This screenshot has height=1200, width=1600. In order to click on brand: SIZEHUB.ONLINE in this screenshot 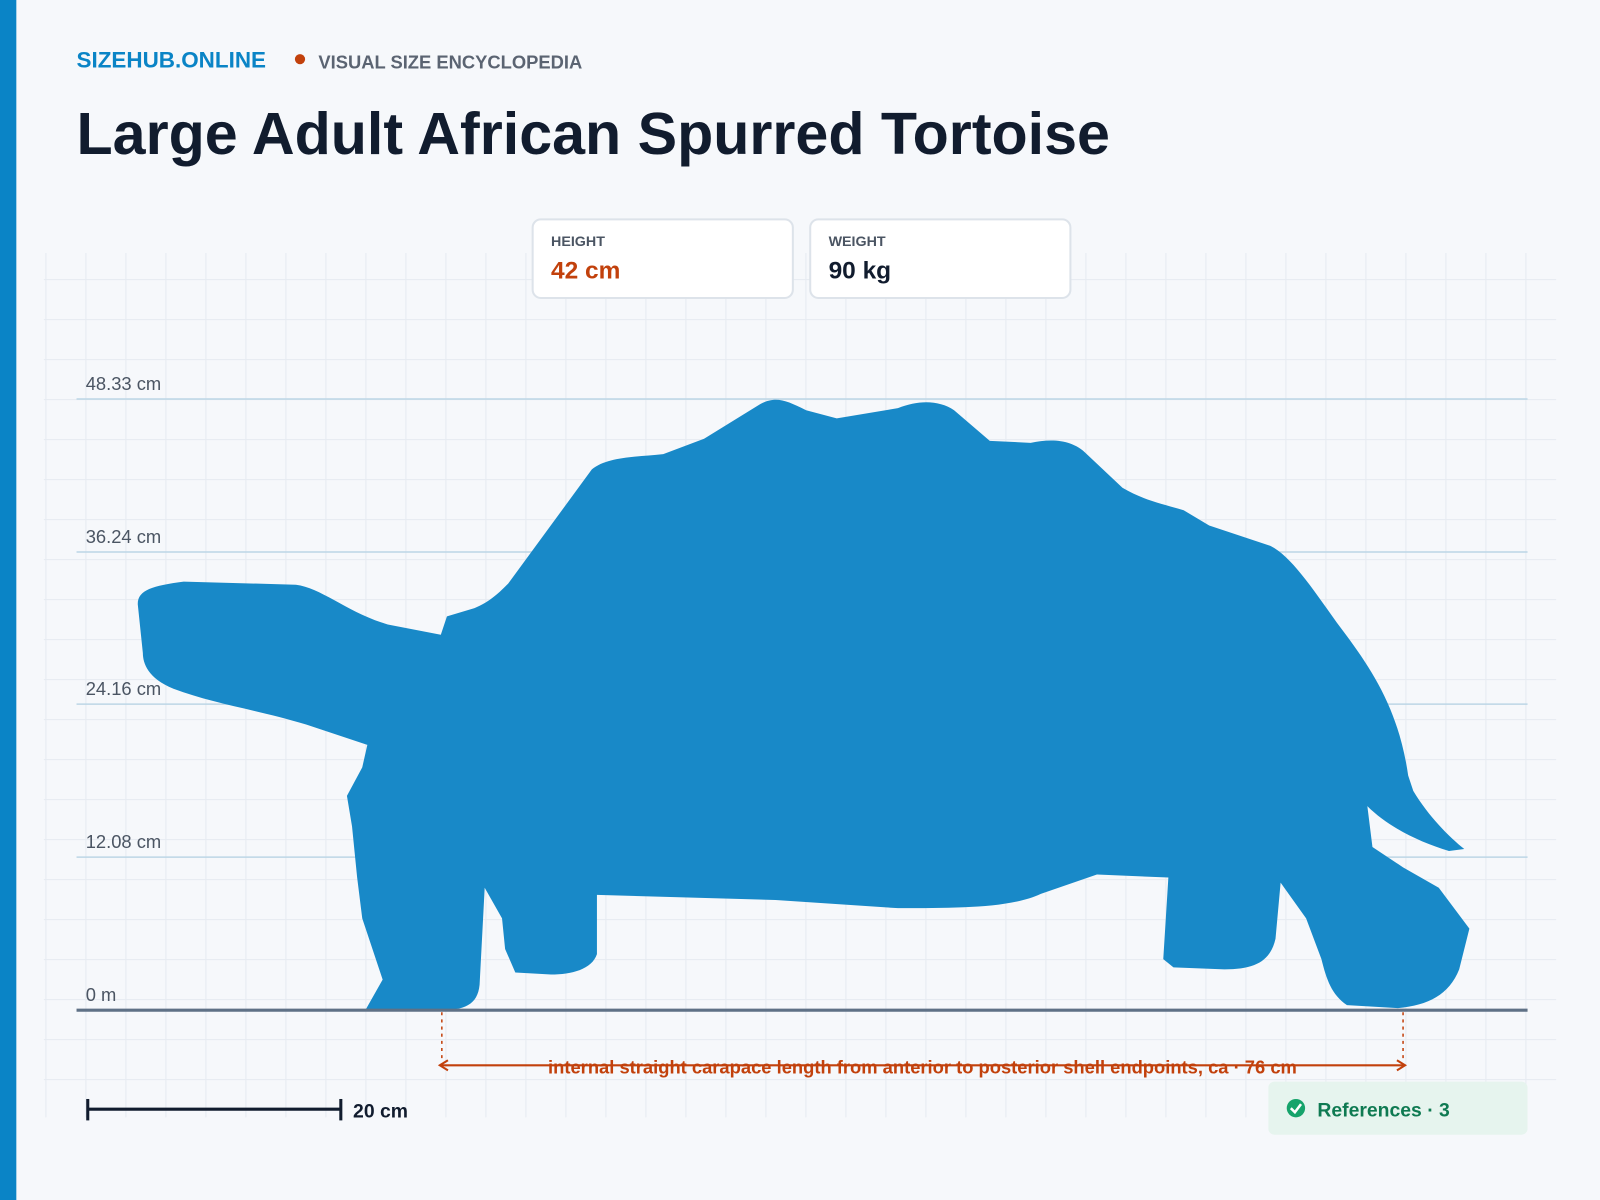, I will do `click(172, 59)`.